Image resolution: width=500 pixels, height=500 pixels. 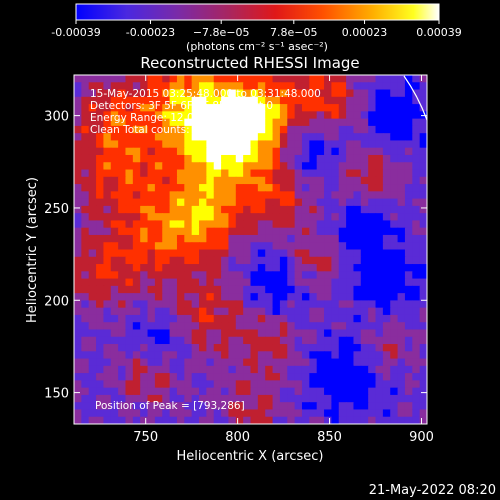 I want to click on info-line-energy: Energy Range: 12.0 - 25.0 keV, so click(x=170, y=118).